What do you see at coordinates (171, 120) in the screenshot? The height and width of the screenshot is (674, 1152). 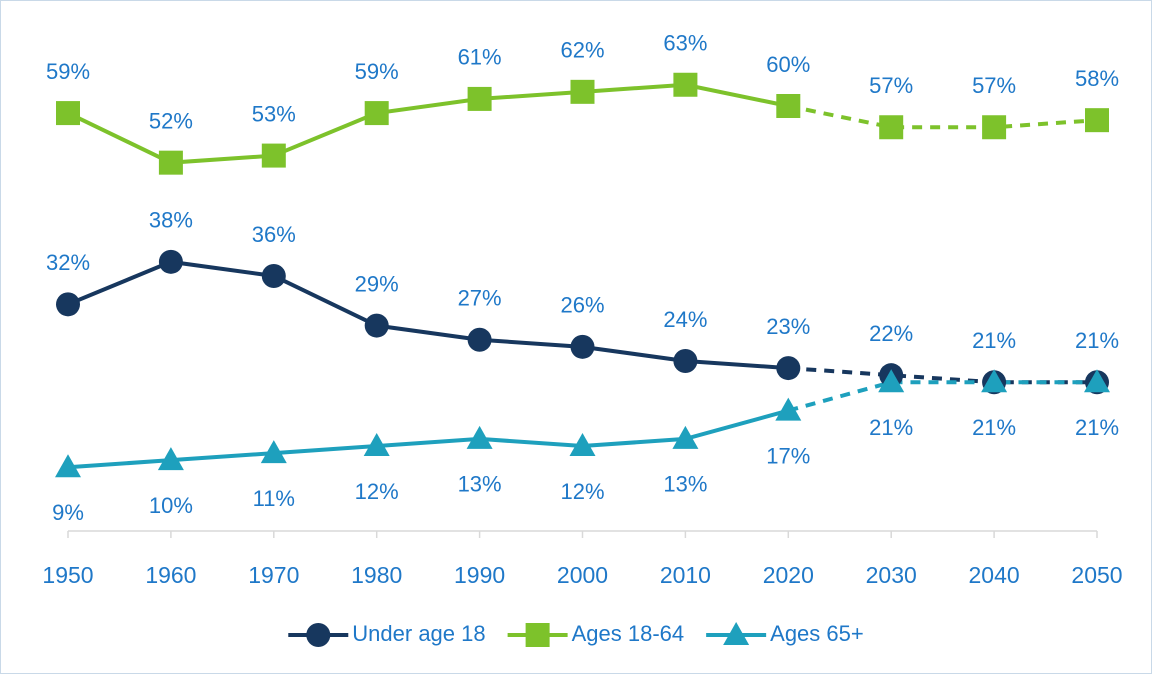 I see `data-label: 52%` at bounding box center [171, 120].